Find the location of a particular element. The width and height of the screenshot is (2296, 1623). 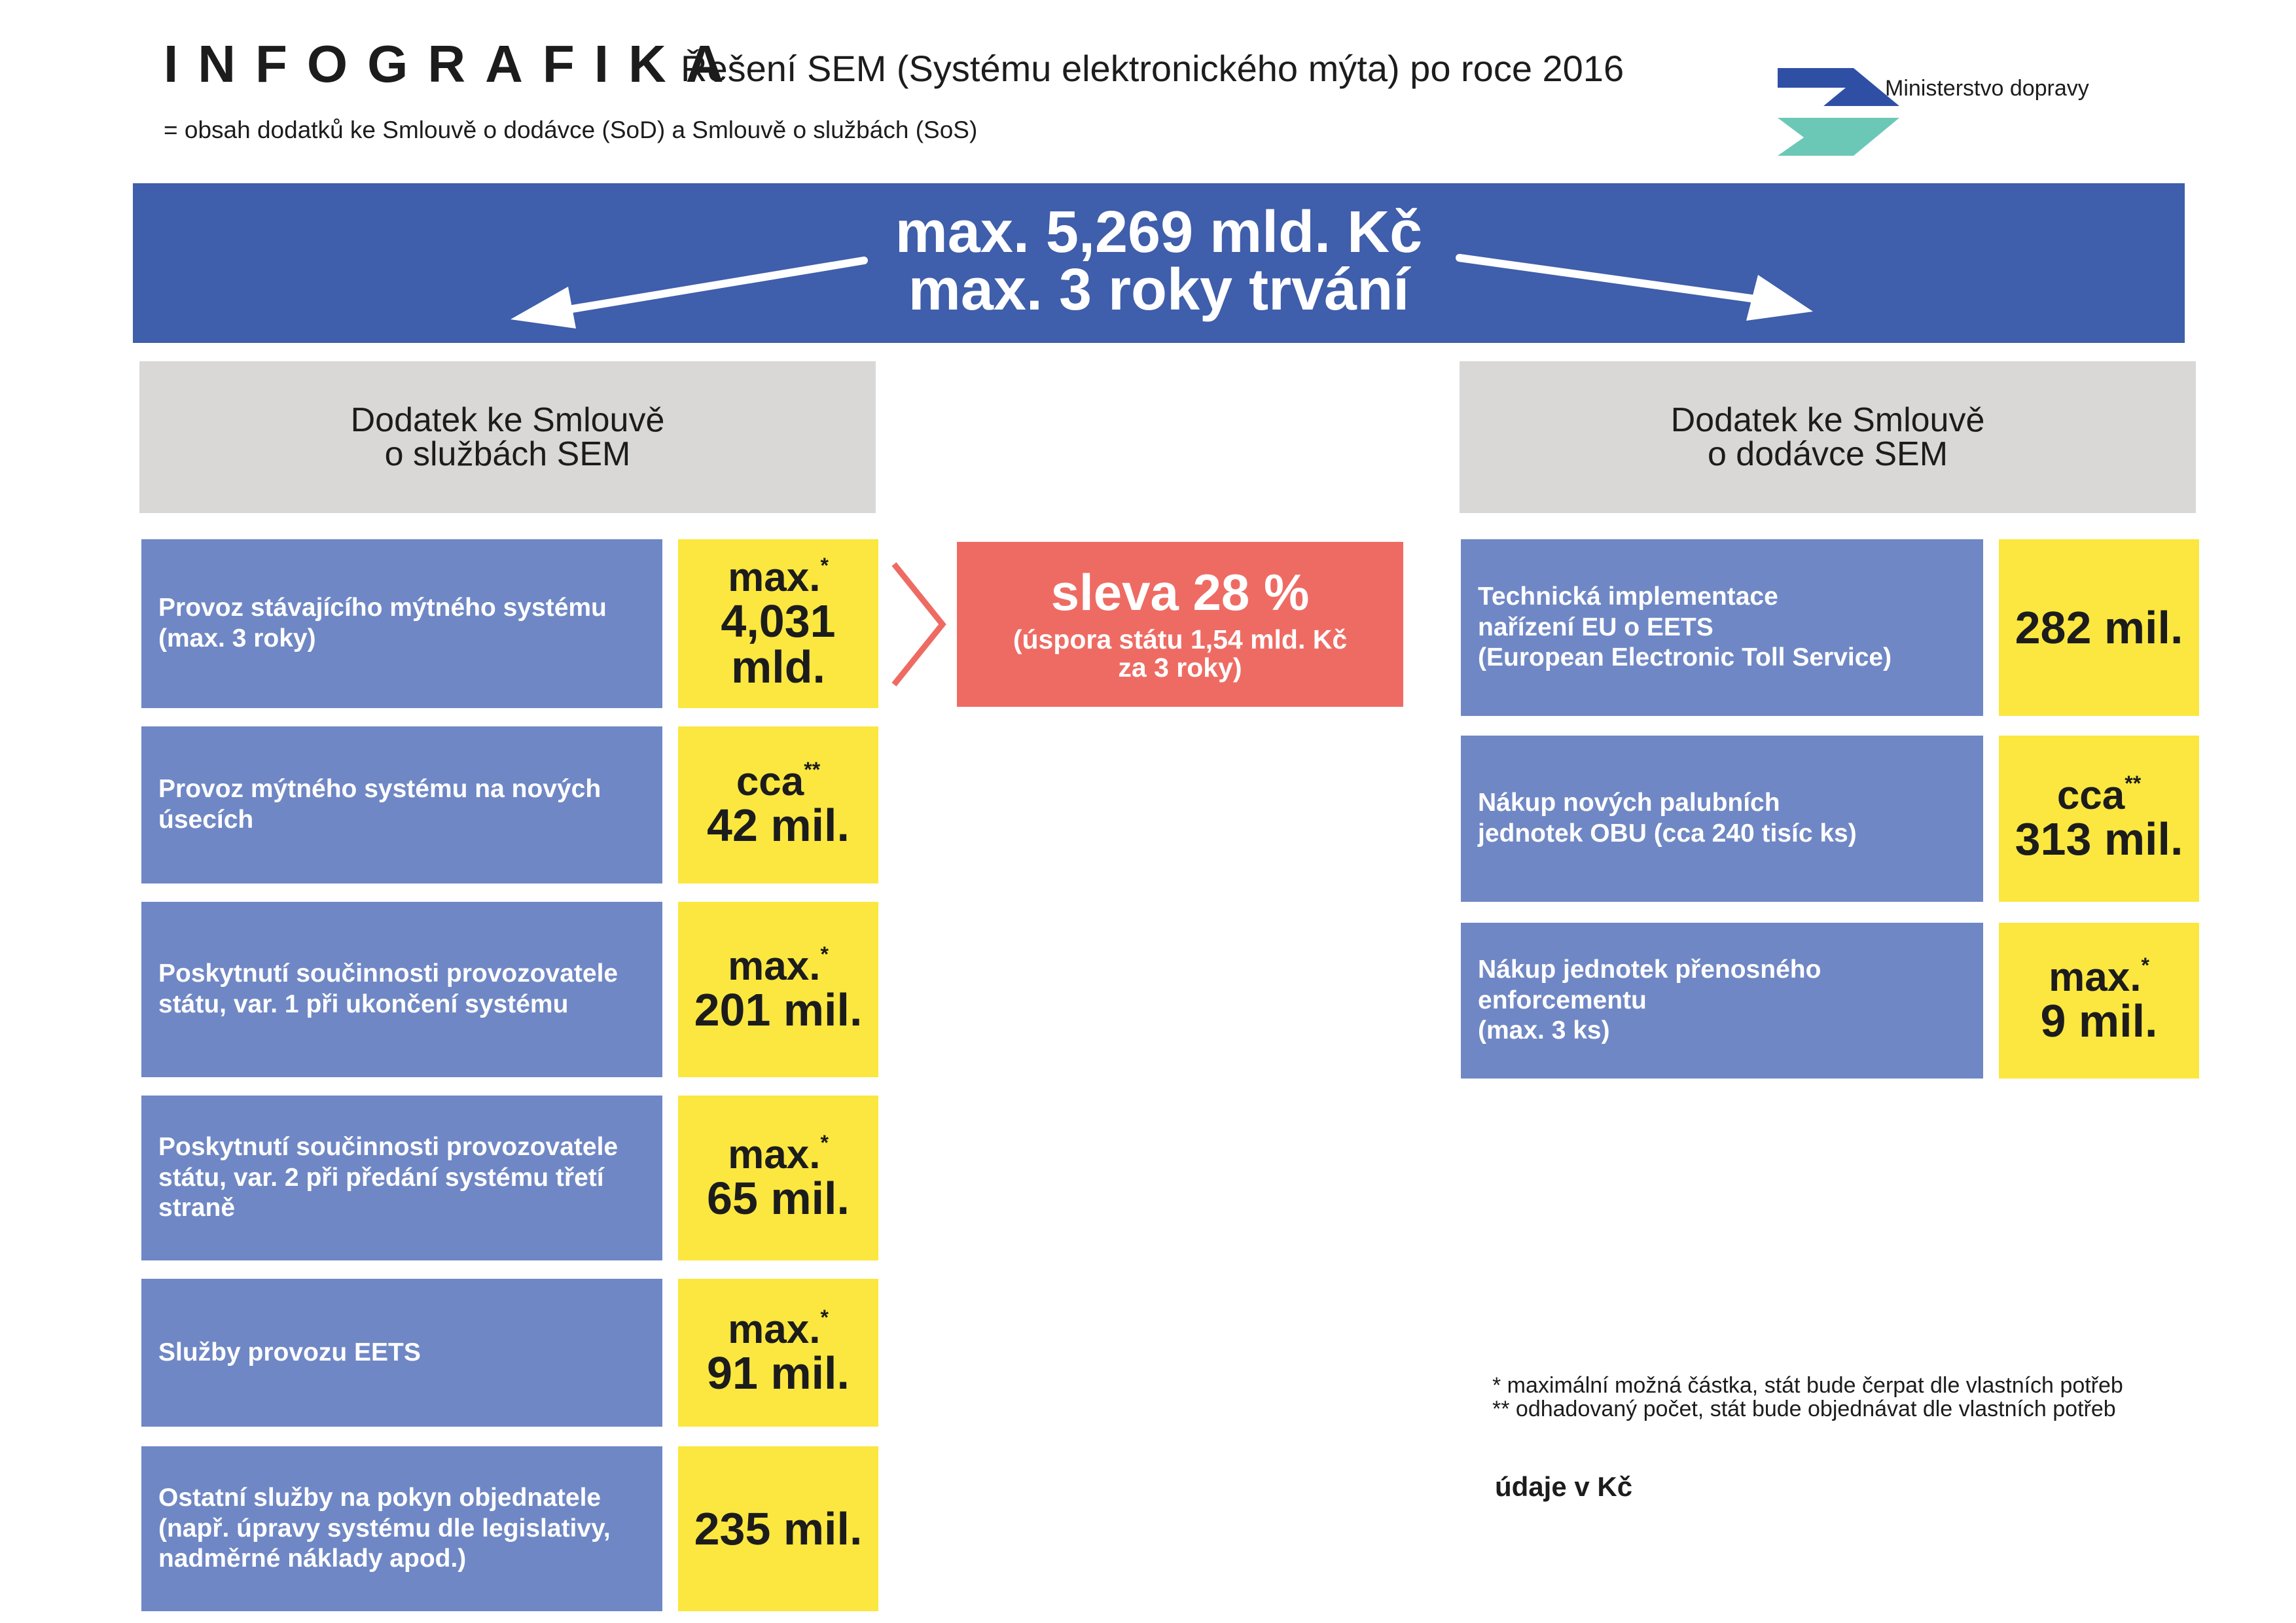

banner-duration: max. 3 roky trvání is located at coordinates (1159, 290).